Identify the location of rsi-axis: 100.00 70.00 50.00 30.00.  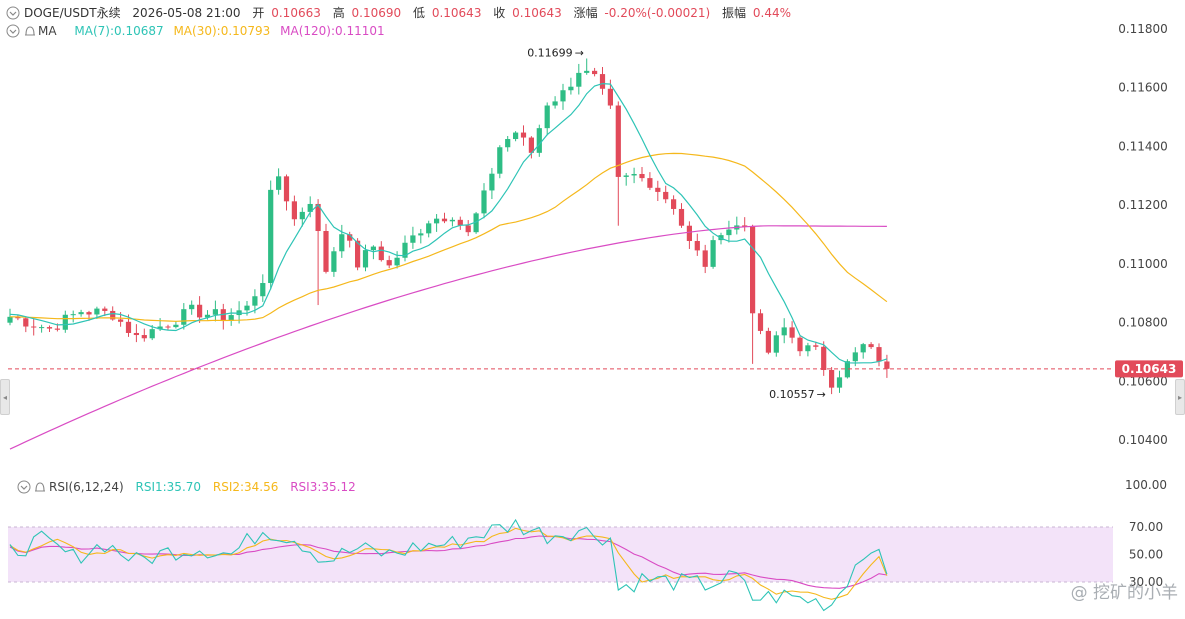
(1146, 533).